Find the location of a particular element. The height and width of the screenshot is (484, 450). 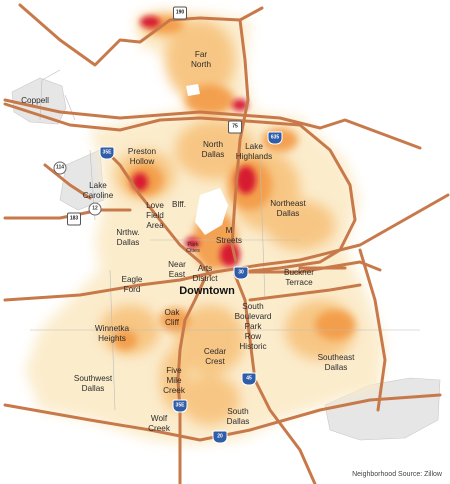

label-bluffview: Blff. is located at coordinates (179, 204).